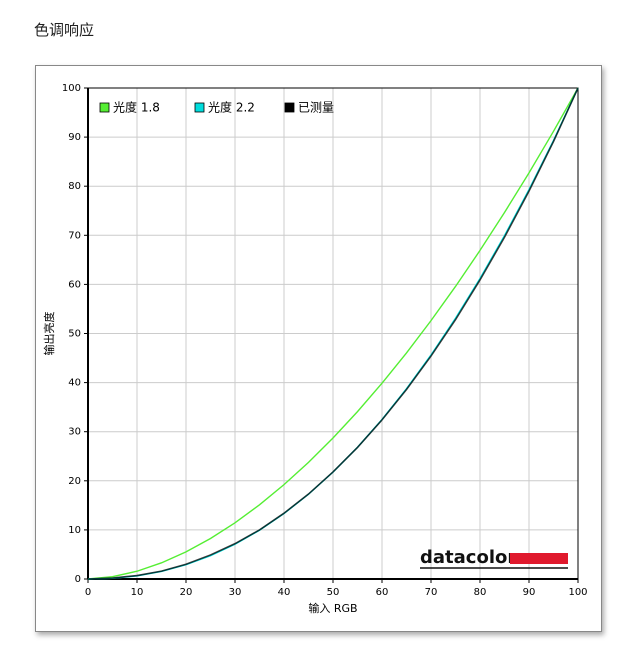 The height and width of the screenshot is (665, 640). I want to click on legend-label: 已测量, so click(316, 108).